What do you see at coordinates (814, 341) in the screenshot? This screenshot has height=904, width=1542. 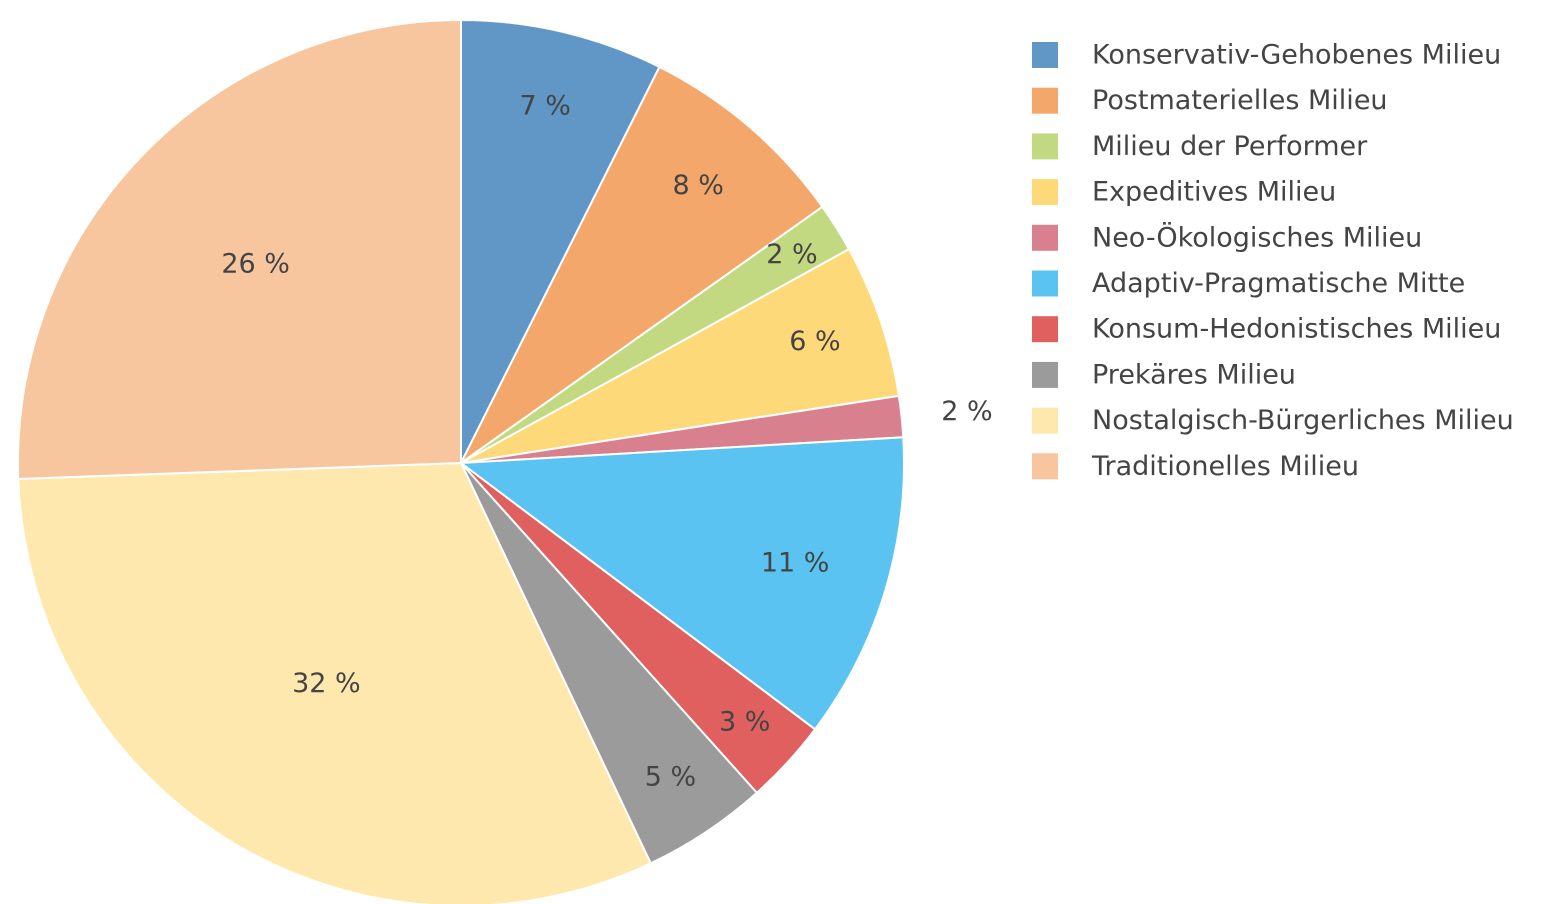 I see `slice-label: 6 %` at bounding box center [814, 341].